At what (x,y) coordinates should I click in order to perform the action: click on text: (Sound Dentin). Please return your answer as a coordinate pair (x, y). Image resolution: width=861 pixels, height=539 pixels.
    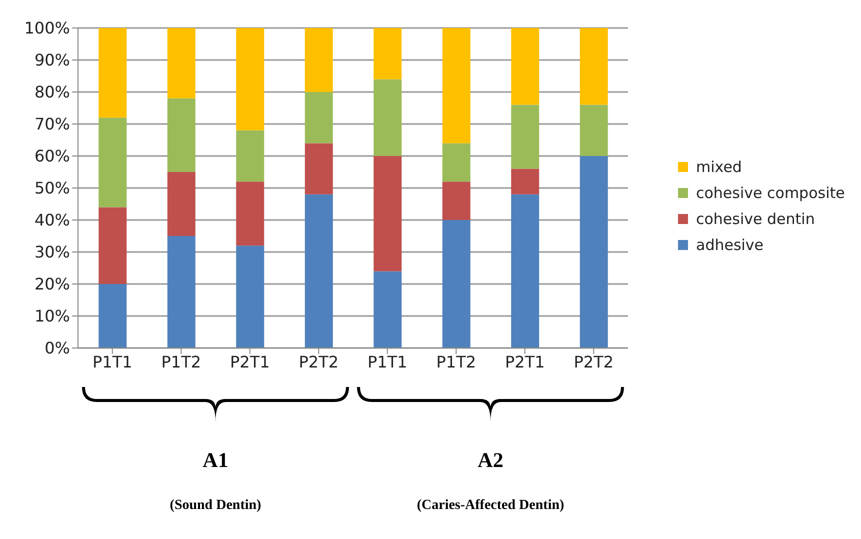
    Looking at the image, I should click on (215, 506).